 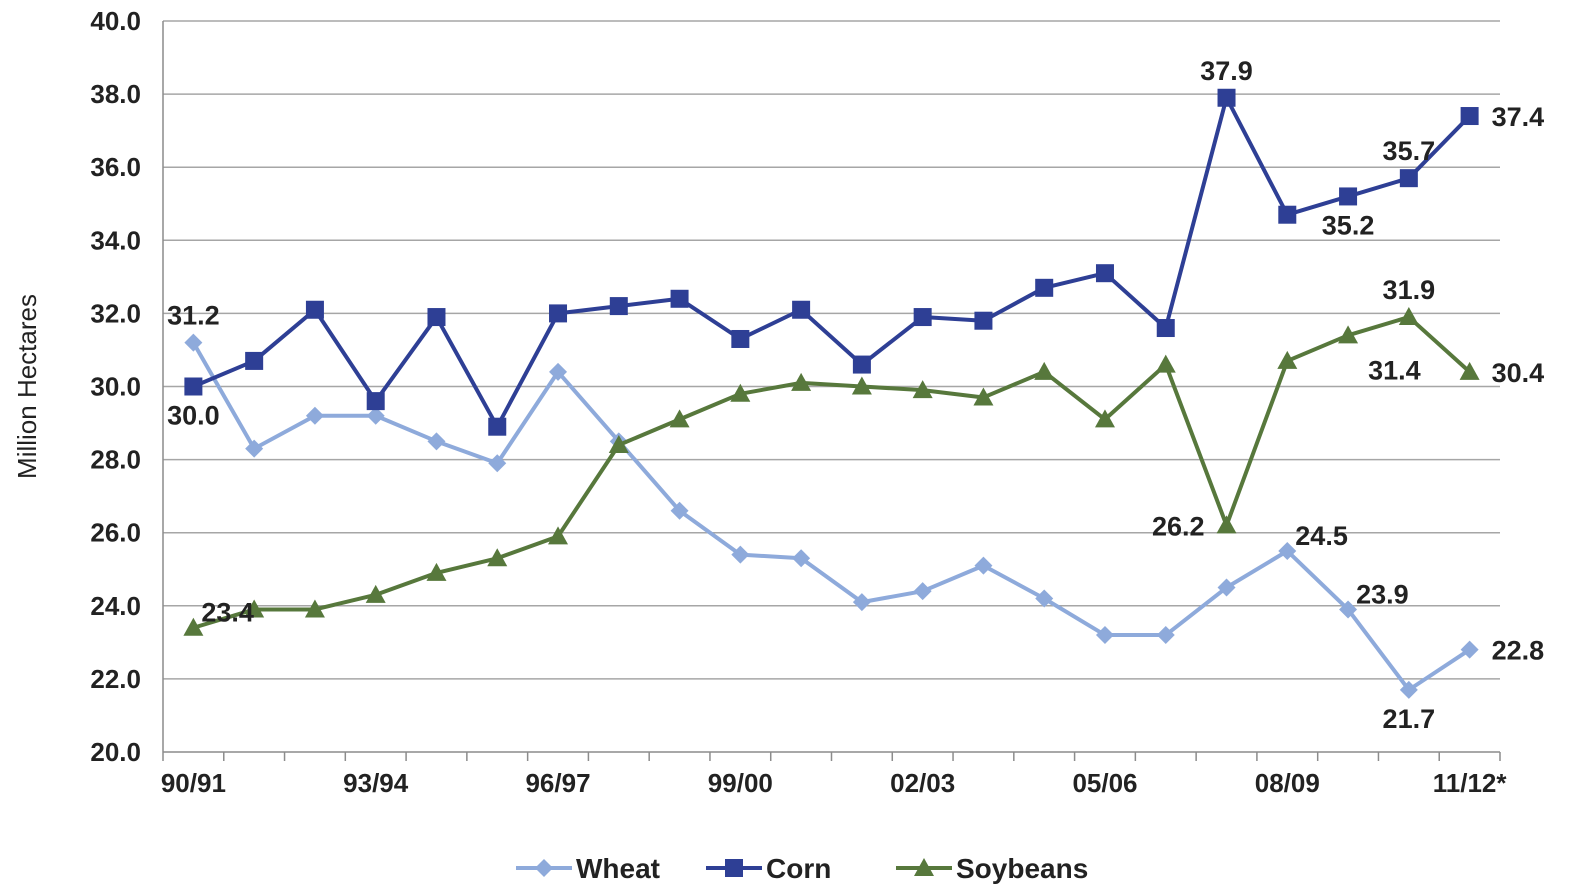 What do you see at coordinates (1409, 151) in the screenshot?
I see `data-label-corn: 35.7` at bounding box center [1409, 151].